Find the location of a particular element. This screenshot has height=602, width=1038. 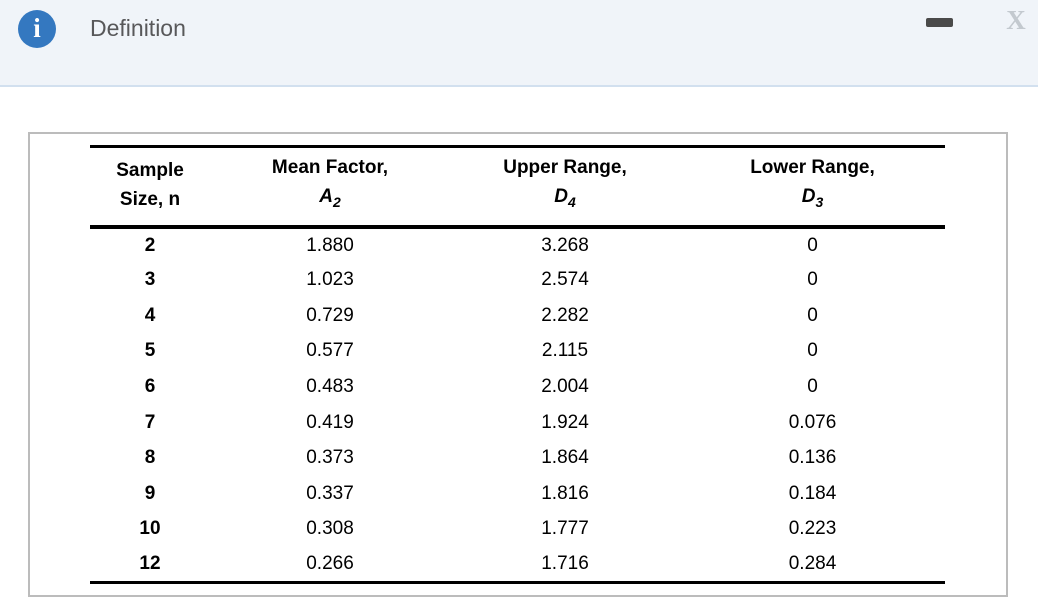

cell-sample-size: 10 is located at coordinates (150, 529).